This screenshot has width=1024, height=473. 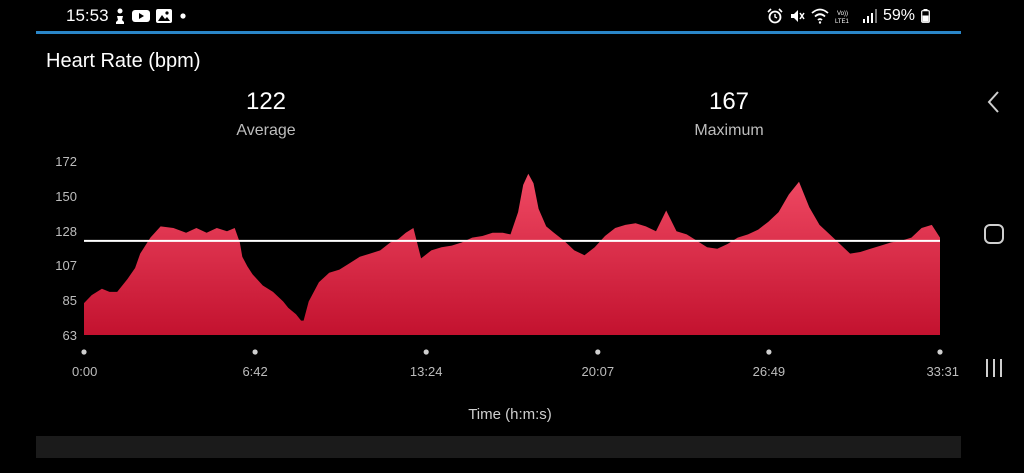 What do you see at coordinates (426, 371) in the screenshot?
I see `x-tick-label: 13:24` at bounding box center [426, 371].